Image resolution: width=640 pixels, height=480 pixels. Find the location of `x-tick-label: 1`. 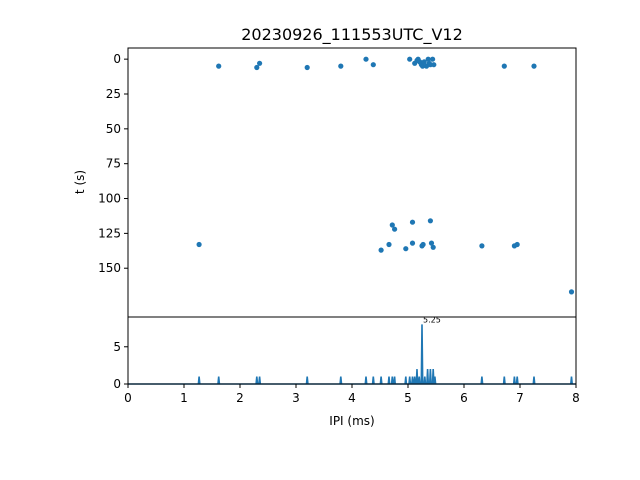

x-tick-label: 1 is located at coordinates (184, 398).